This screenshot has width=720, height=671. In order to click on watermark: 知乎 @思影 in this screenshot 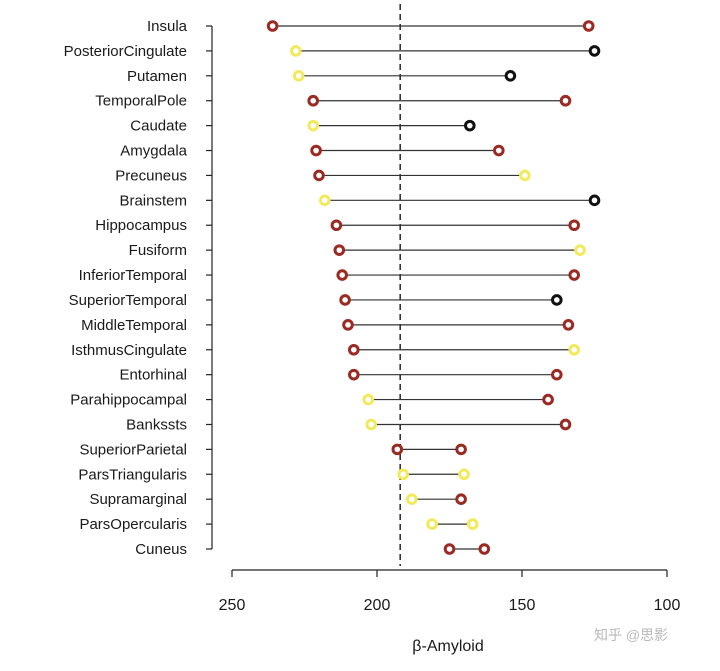, I will do `click(631, 635)`.